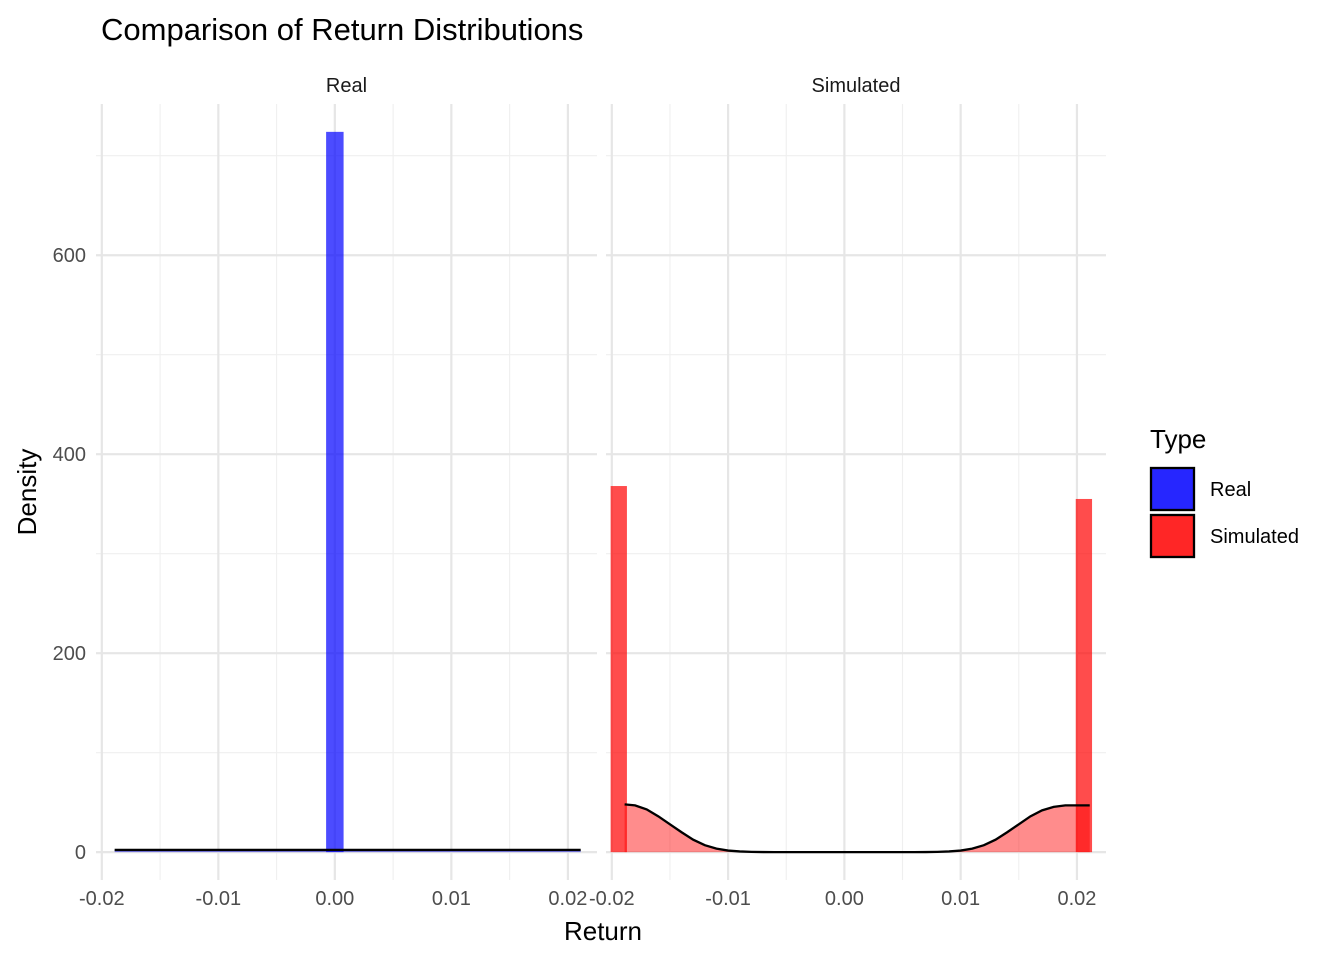 Image resolution: width=1344 pixels, height=960 pixels. What do you see at coordinates (1172, 489) in the screenshot?
I see `legend-key-real` at bounding box center [1172, 489].